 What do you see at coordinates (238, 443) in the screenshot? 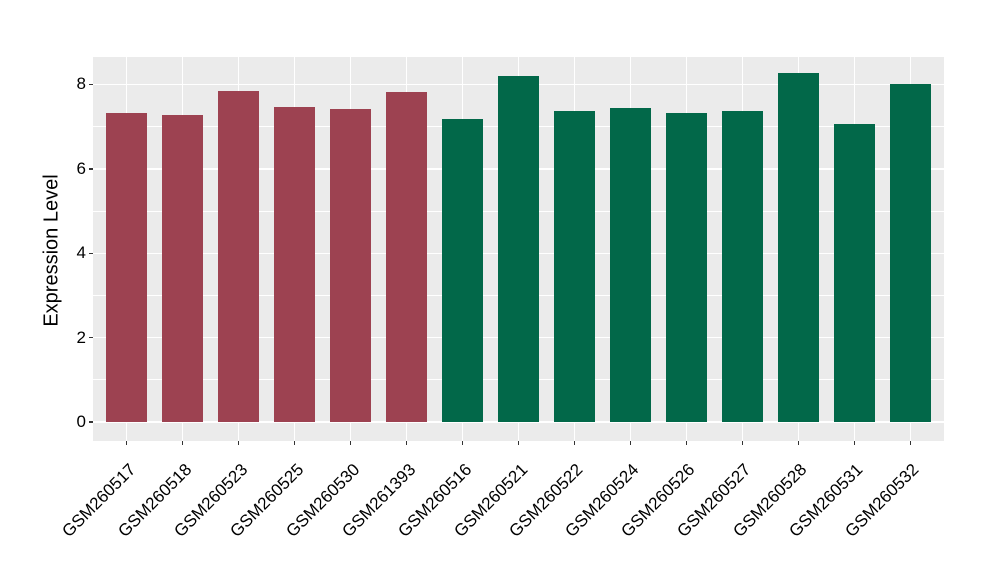
I see `x-tick-mark-GSM260523` at bounding box center [238, 443].